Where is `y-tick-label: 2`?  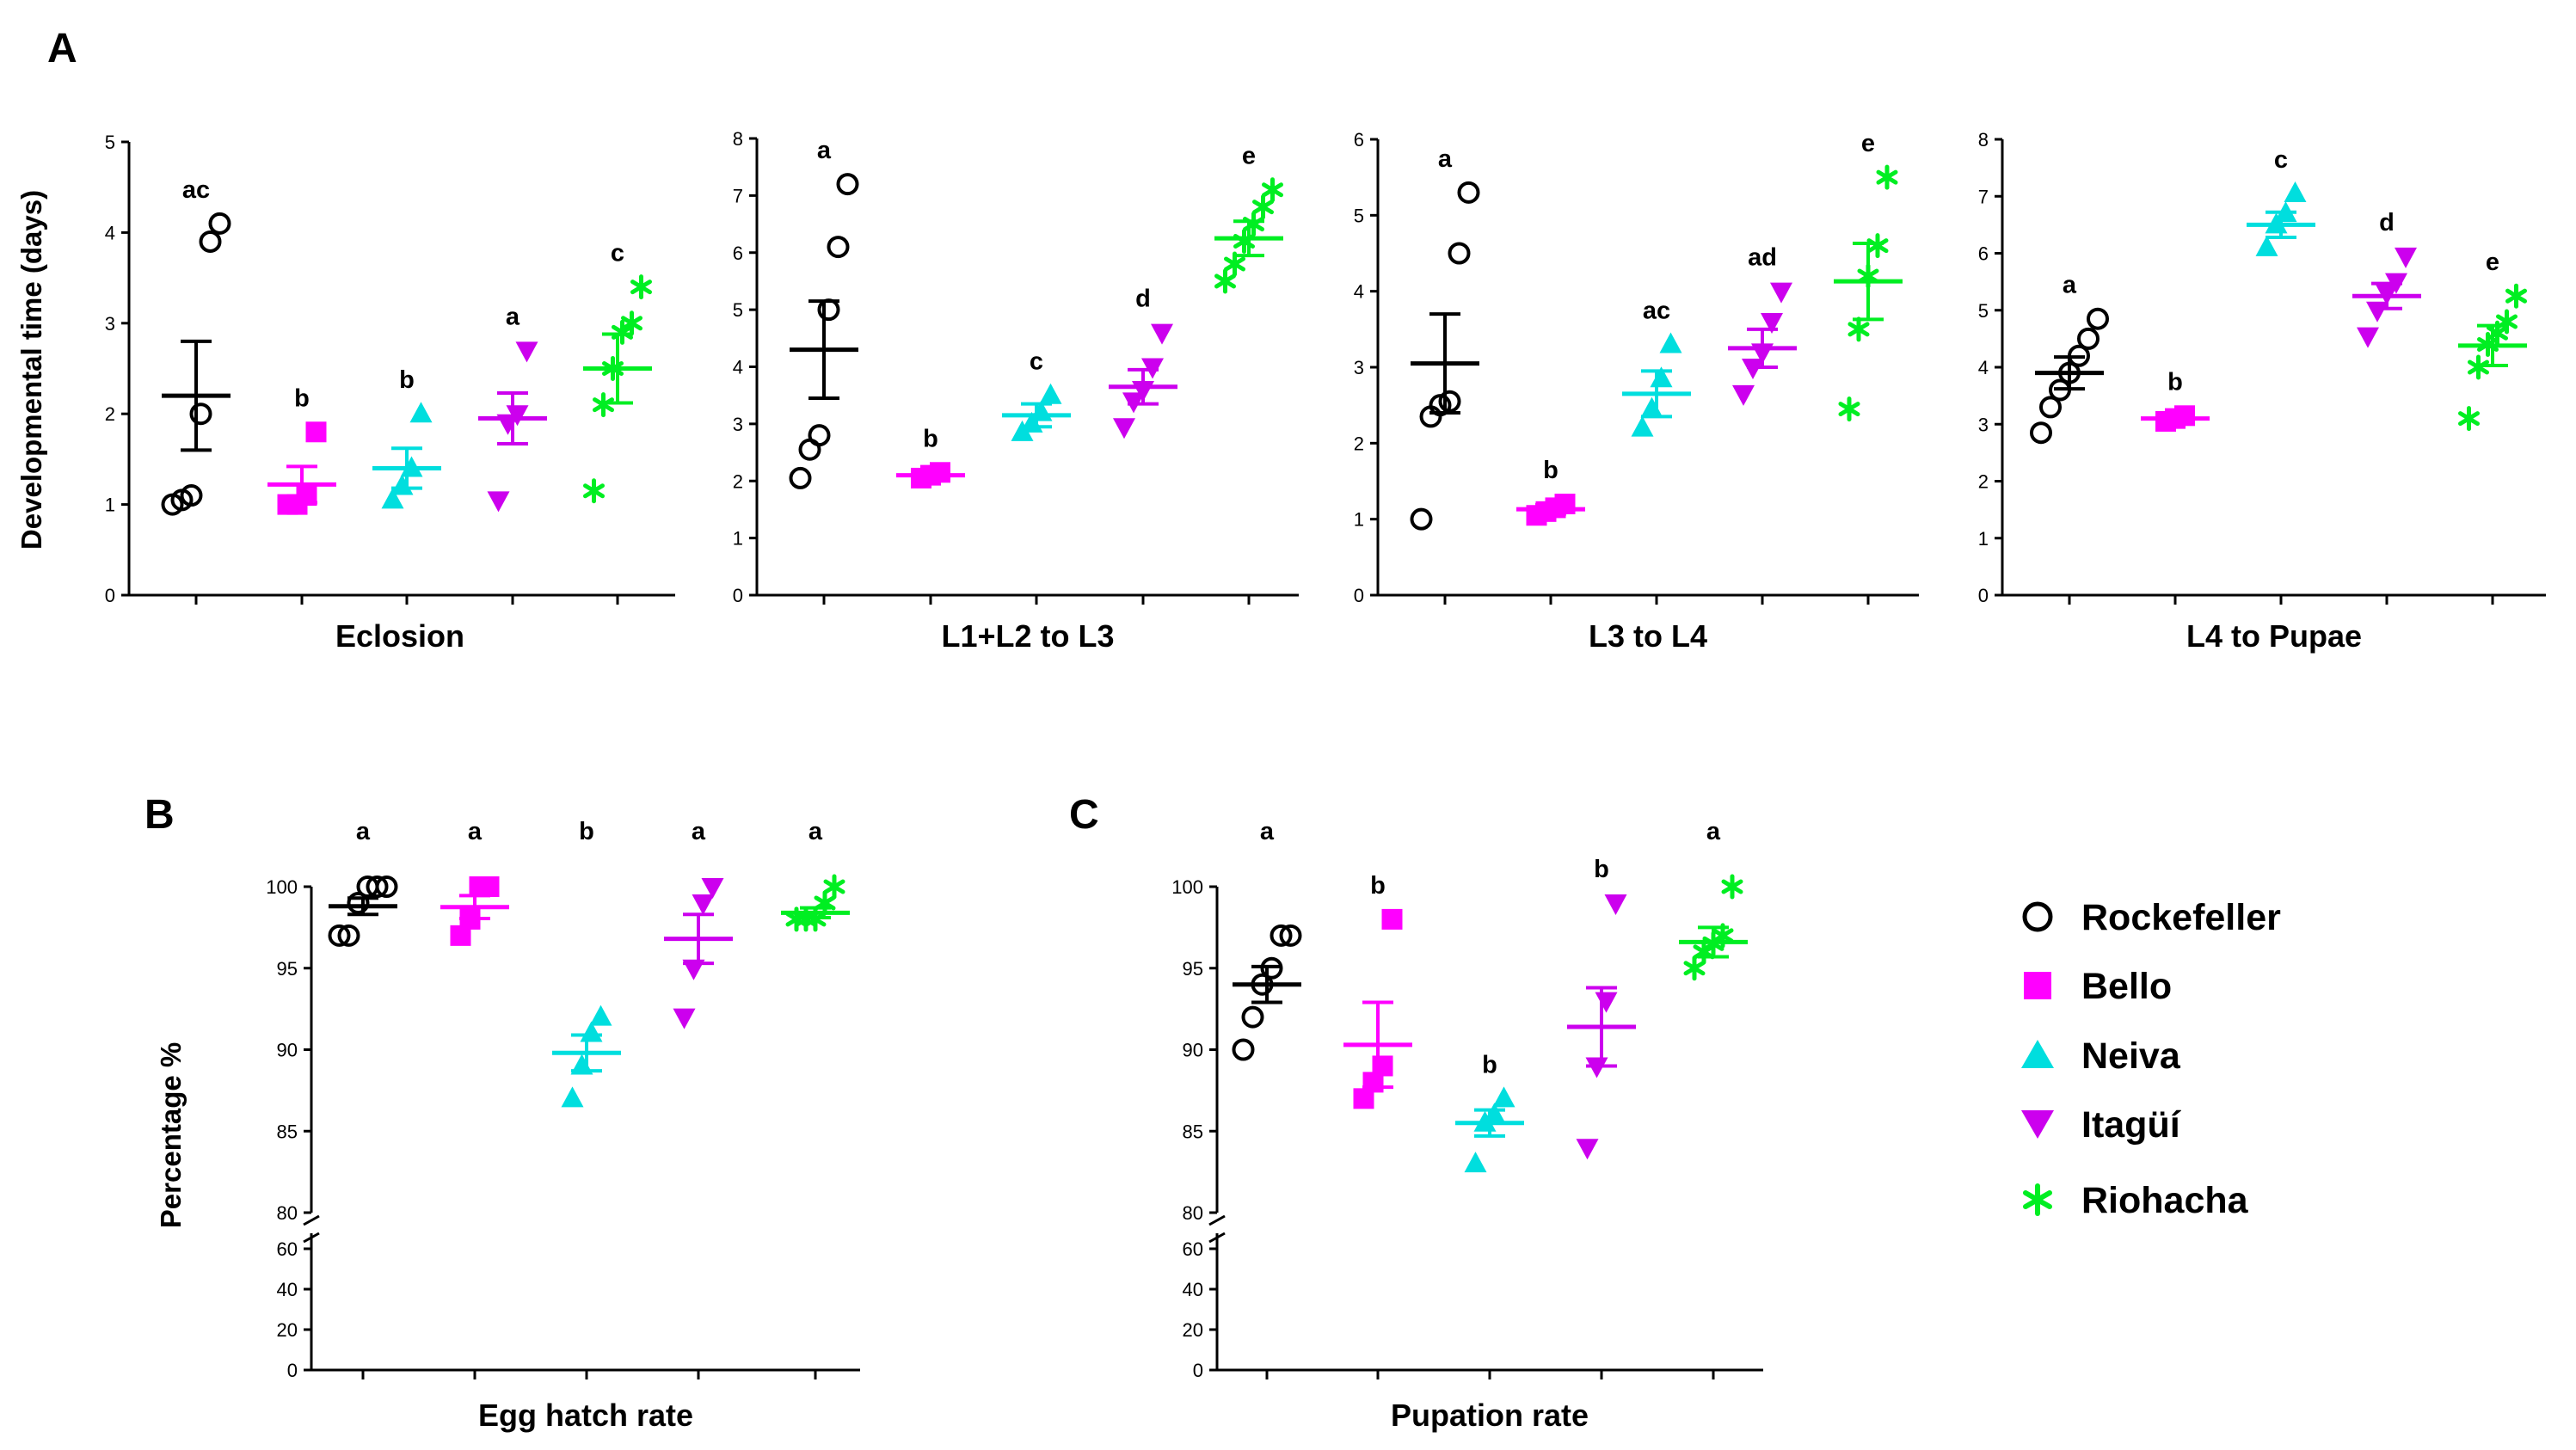
y-tick-label: 2 is located at coordinates (110, 414).